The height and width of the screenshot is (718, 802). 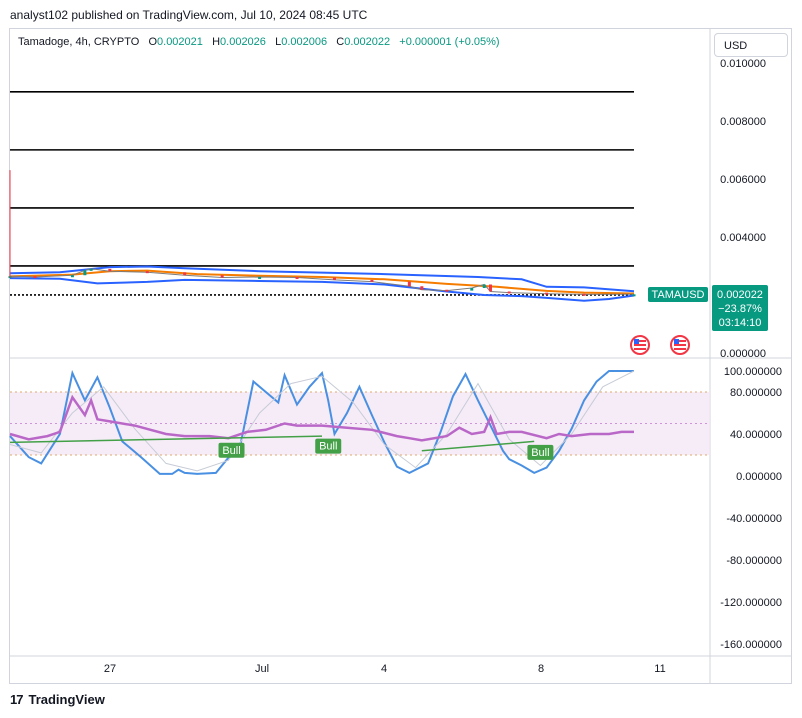 What do you see at coordinates (740, 295) in the screenshot?
I see `current-price: 0.002022` at bounding box center [740, 295].